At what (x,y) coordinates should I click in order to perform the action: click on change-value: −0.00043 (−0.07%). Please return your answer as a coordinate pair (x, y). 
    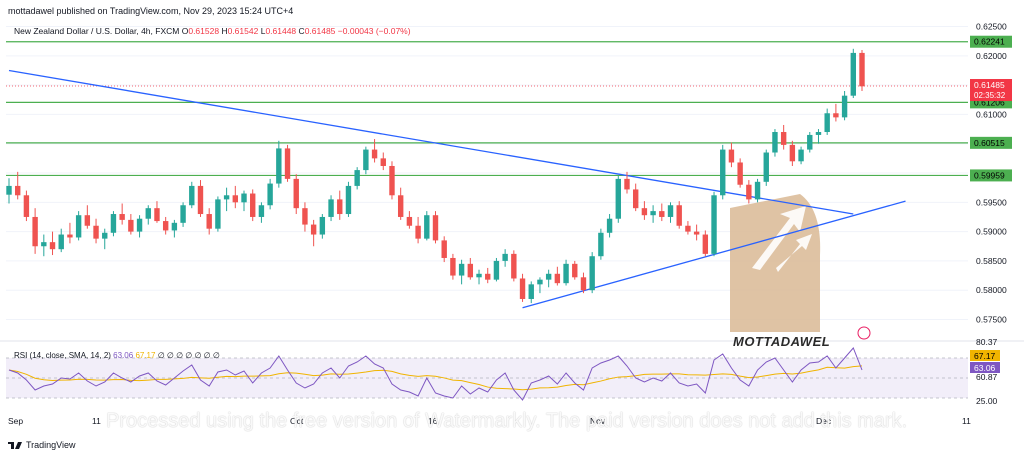
    Looking at the image, I should click on (374, 31).